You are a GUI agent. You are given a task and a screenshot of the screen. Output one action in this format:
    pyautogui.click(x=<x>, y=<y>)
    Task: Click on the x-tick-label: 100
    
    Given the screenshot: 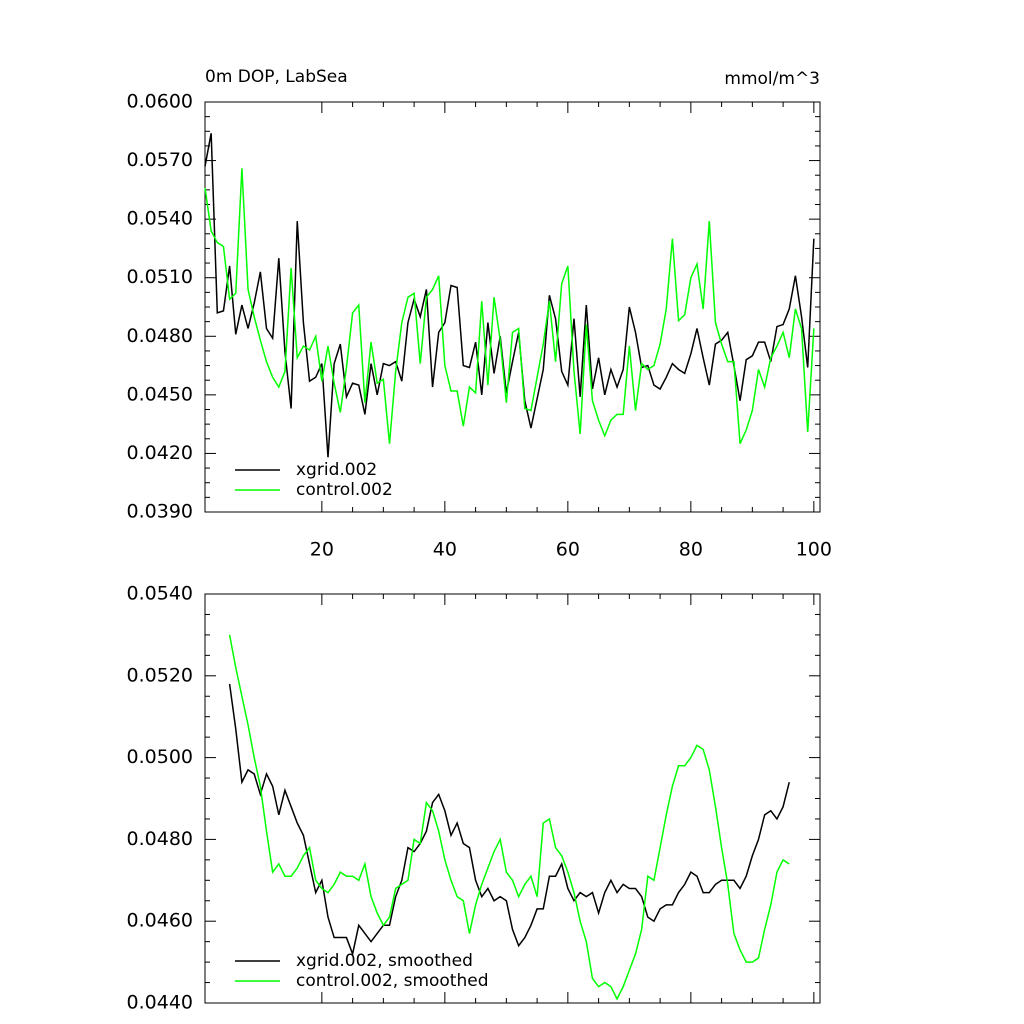 What is the action you would take?
    pyautogui.click(x=814, y=550)
    